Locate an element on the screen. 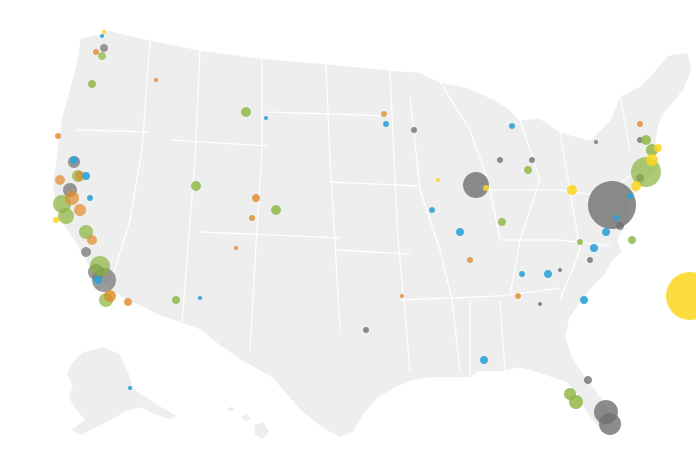  hawaii-islands is located at coordinates (248, 423).